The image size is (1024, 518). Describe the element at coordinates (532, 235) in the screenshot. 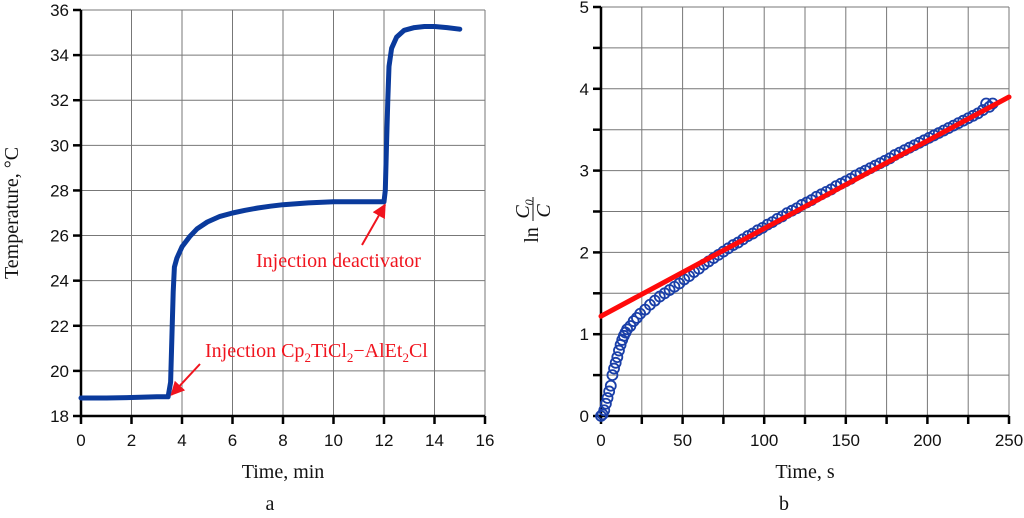

I see `ylabel-ln: ln` at that location.